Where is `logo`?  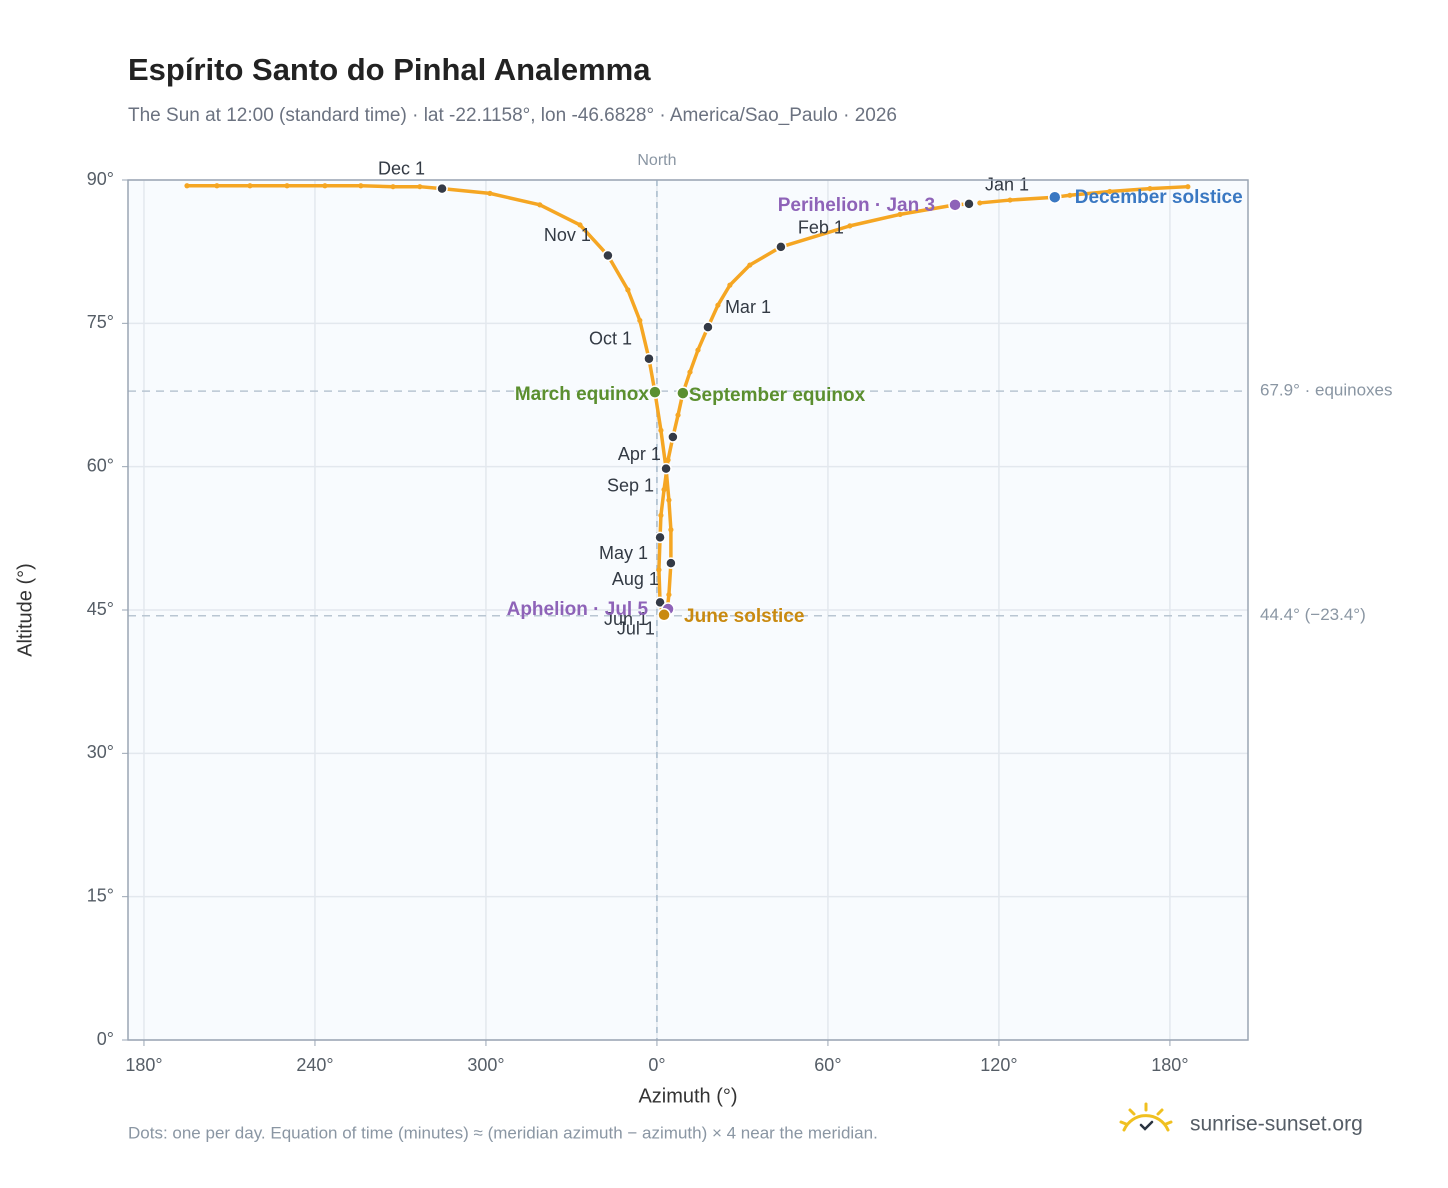
logo is located at coordinates (1146, 1117).